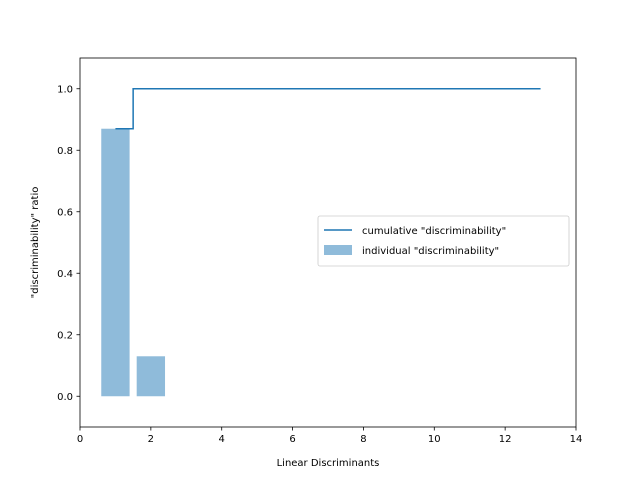 This screenshot has height=480, width=640. I want to click on legend-label-cumulative: cumulative "discriminability", so click(434, 231).